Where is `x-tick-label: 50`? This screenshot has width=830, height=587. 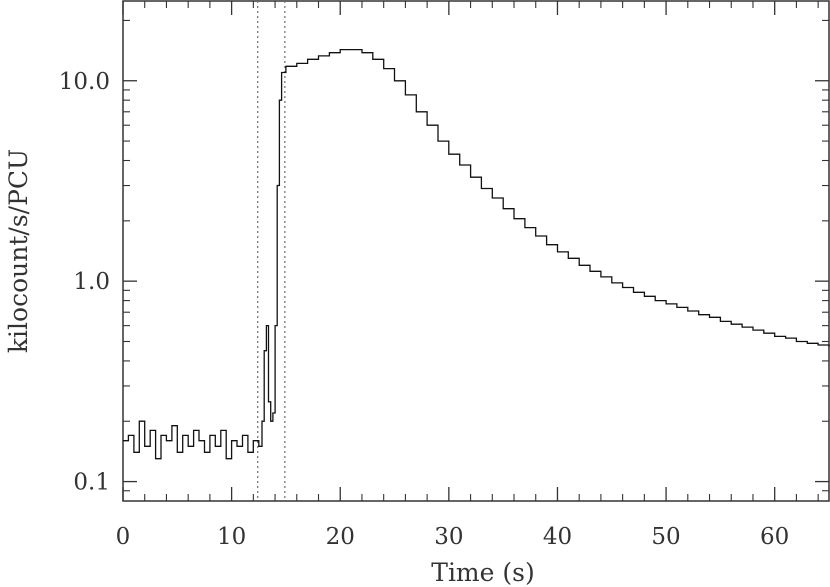
x-tick-label: 50 is located at coordinates (665, 537).